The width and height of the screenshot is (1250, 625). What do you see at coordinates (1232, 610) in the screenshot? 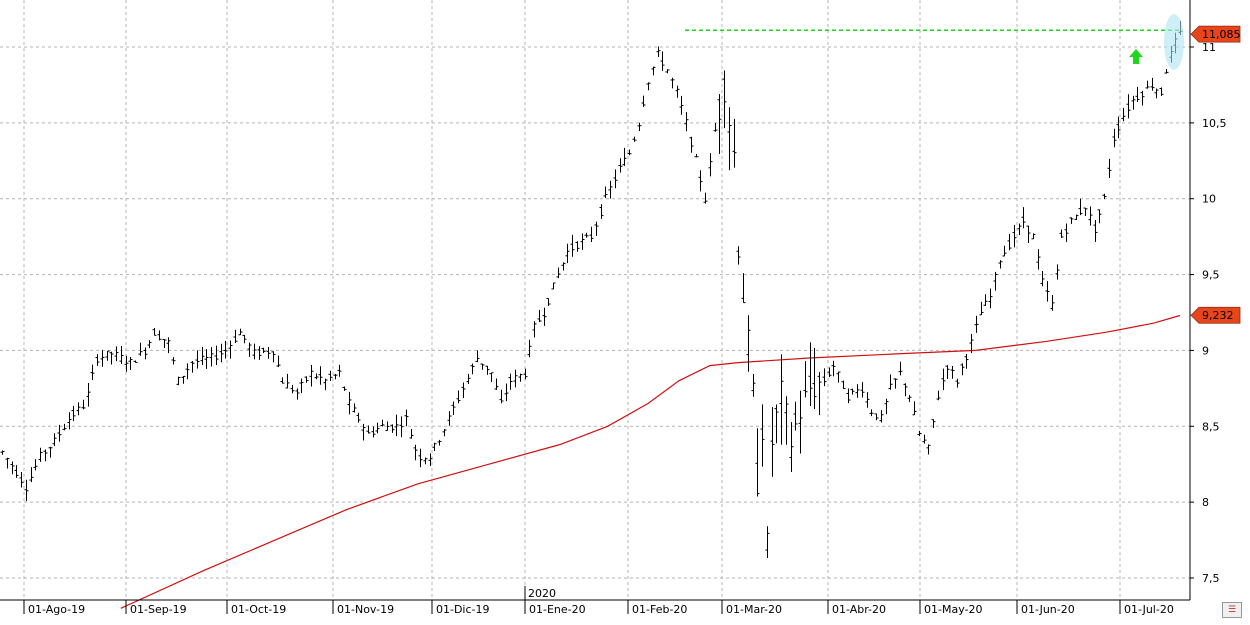
I see `chart-settings-icon: ☰` at bounding box center [1232, 610].